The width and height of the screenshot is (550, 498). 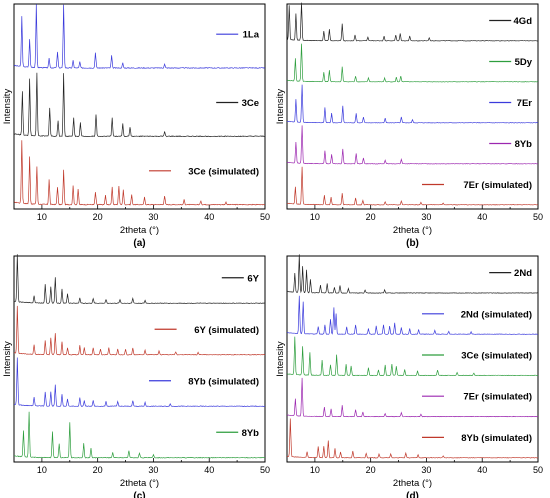 I want to click on legend-label-2: 7Er, so click(x=525, y=103).